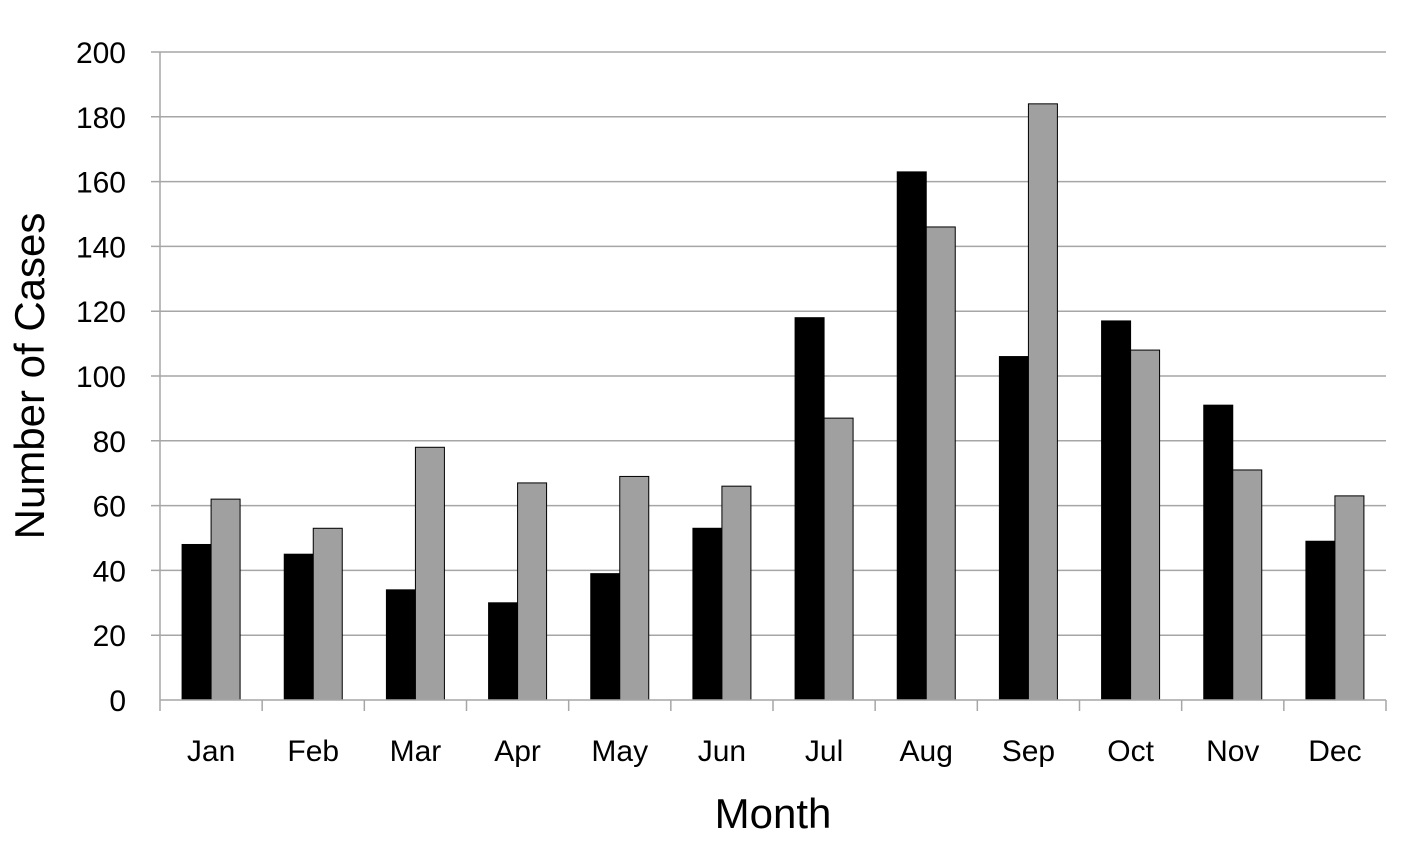 The image size is (1417, 841). I want to click on x-tick-label: Jul, so click(824, 751).